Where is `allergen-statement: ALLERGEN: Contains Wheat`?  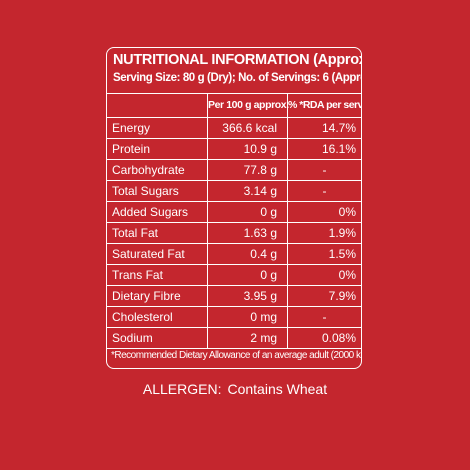
allergen-statement: ALLERGEN: Contains Wheat is located at coordinates (235, 389).